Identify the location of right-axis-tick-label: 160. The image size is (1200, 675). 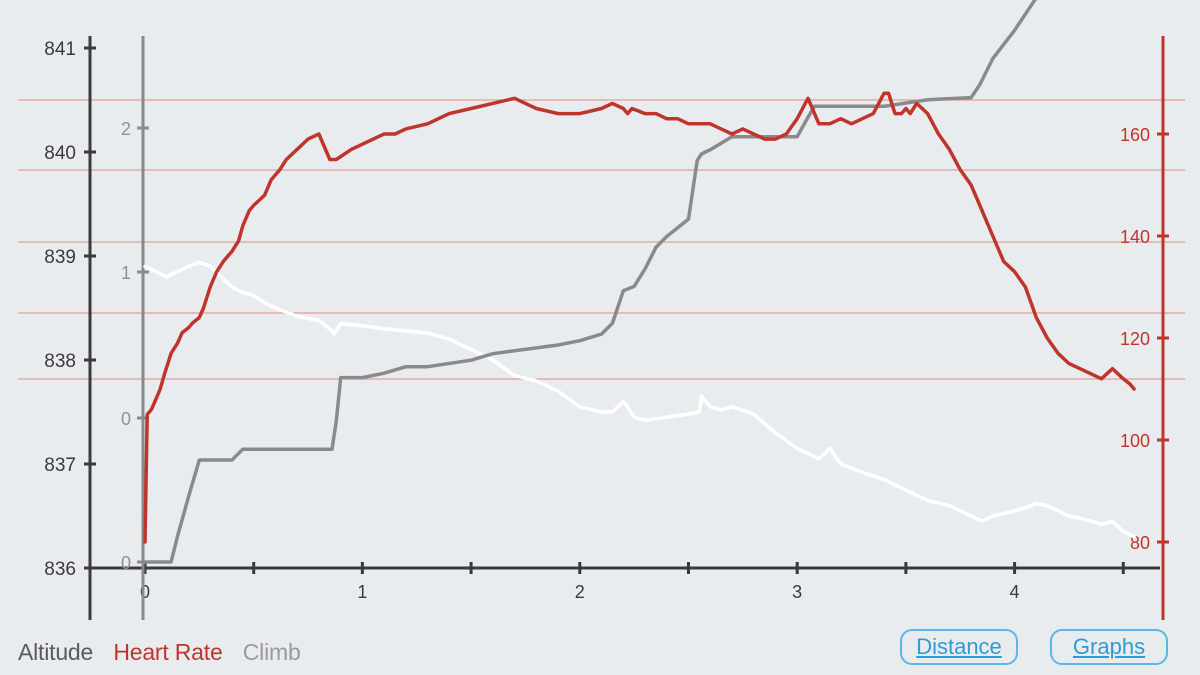
(1135, 135).